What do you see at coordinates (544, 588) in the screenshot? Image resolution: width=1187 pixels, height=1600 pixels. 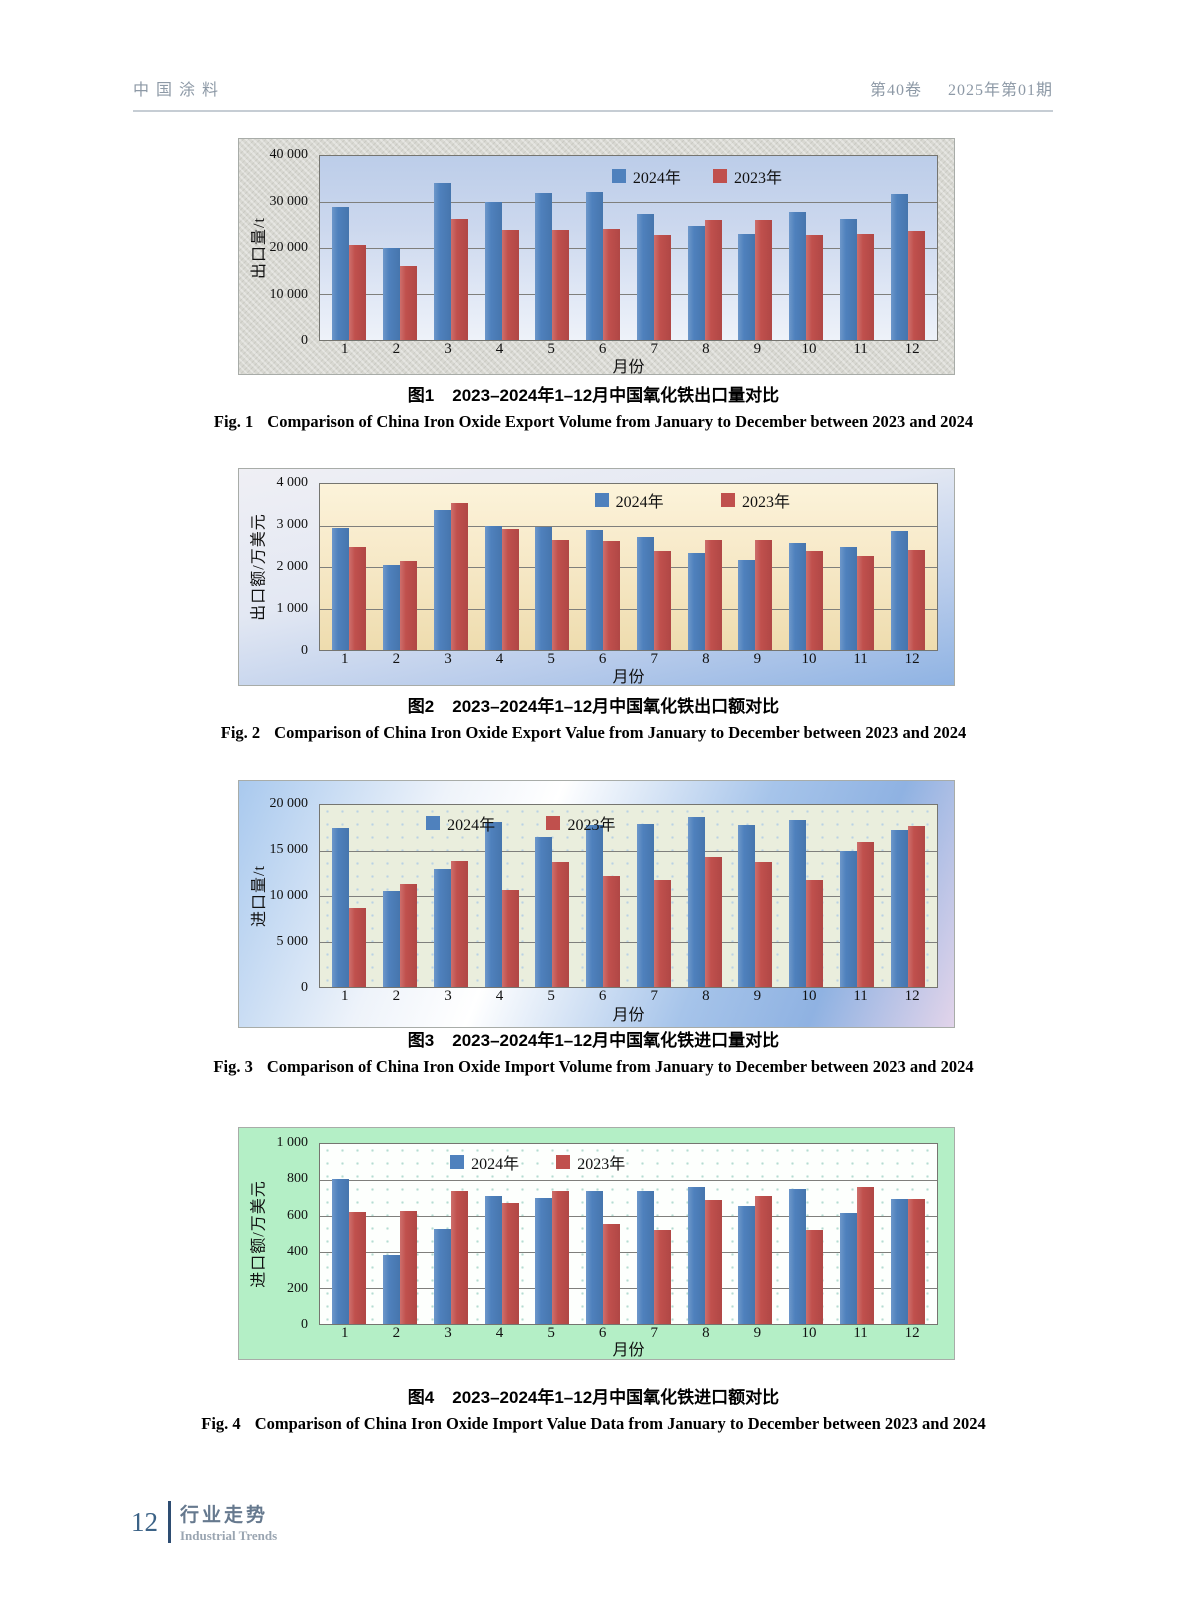 I see `bar-2024年-month-5` at bounding box center [544, 588].